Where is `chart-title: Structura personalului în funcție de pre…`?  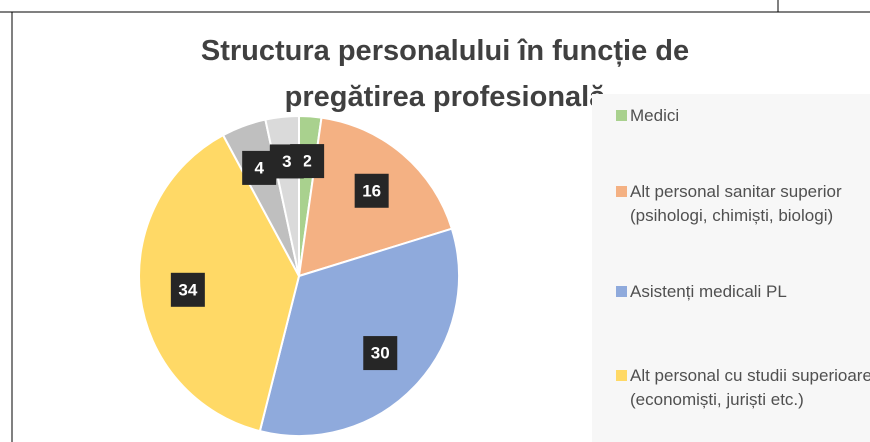
chart-title: Structura personalului în funcție de pre… is located at coordinates (445, 74).